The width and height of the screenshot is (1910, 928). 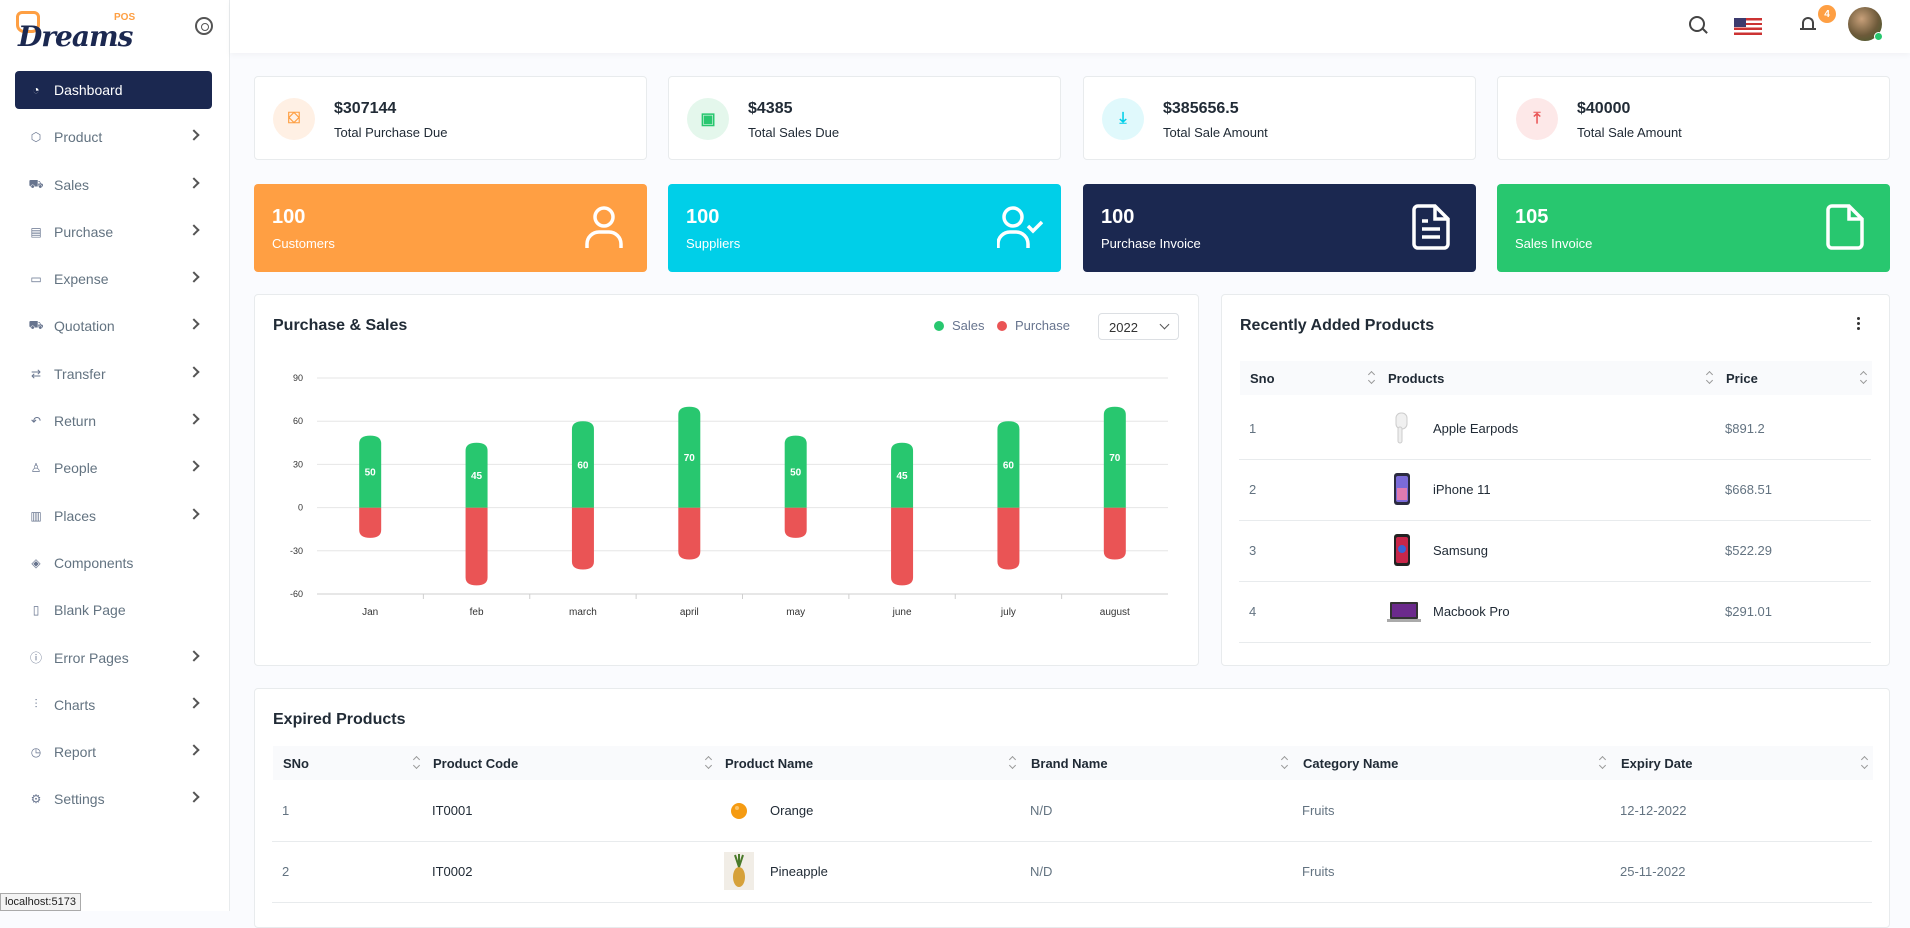 What do you see at coordinates (1164, 324) in the screenshot?
I see `chevron-down-icon` at bounding box center [1164, 324].